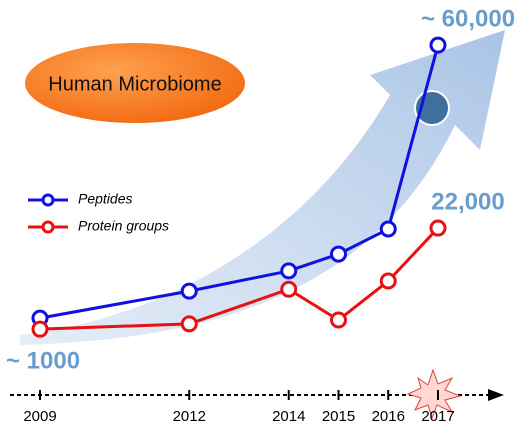 The width and height of the screenshot is (520, 430). What do you see at coordinates (43, 361) in the screenshot?
I see `value-label: ~ 1000` at bounding box center [43, 361].